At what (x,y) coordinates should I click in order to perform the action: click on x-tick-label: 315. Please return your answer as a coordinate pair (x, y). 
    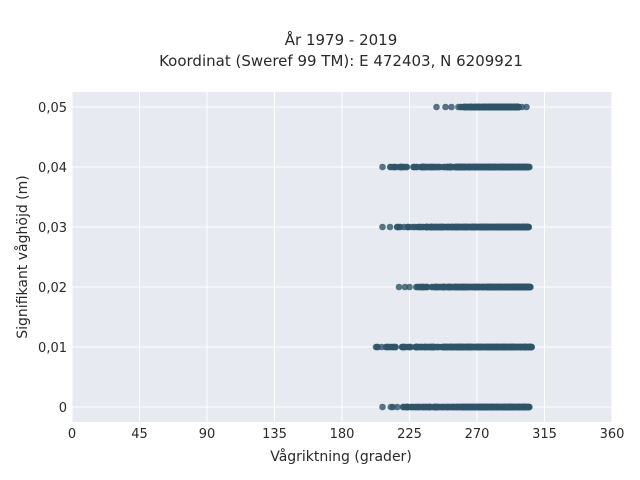
    Looking at the image, I should click on (544, 434).